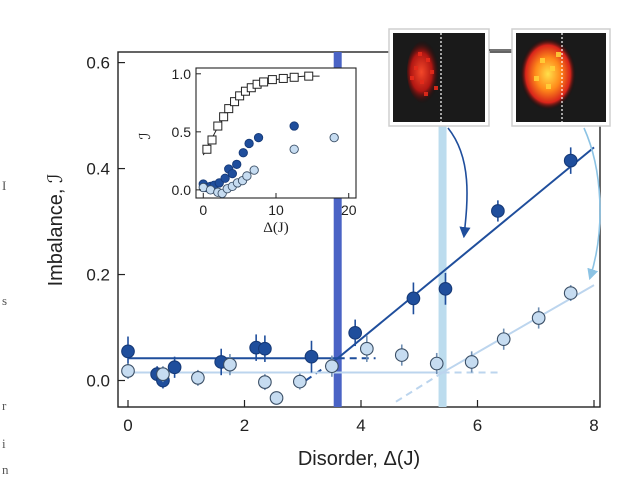  Describe the element at coordinates (182, 132) in the screenshot. I see `inset-y-tick-label: 0.5` at that location.